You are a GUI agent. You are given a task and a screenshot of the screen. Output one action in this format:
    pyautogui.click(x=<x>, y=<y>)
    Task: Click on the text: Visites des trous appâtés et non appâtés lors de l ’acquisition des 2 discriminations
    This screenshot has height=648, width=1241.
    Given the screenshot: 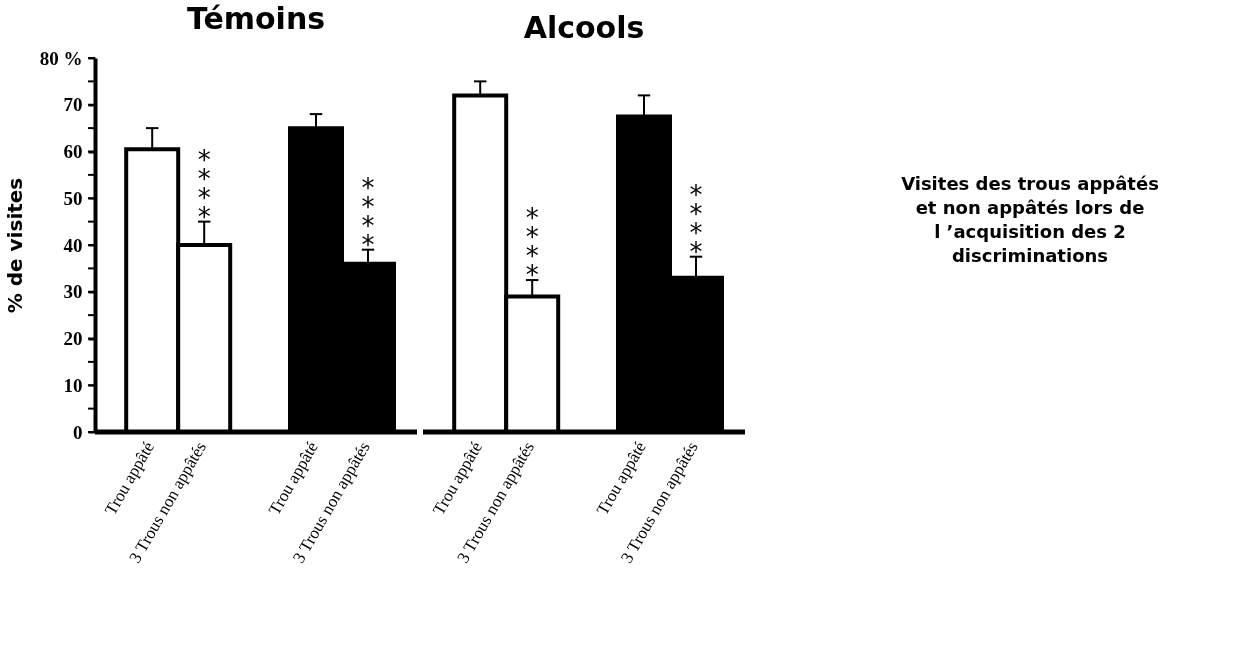 What is the action you would take?
    pyautogui.click(x=1030, y=219)
    